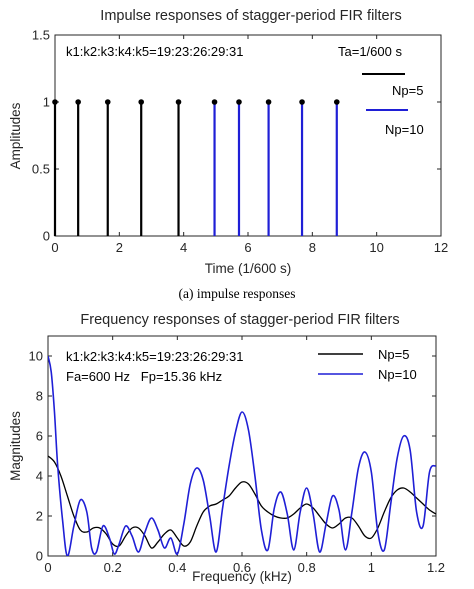 Image resolution: width=474 pixels, height=589 pixels. I want to click on frequency-y-tick-label: 6, so click(39, 436).